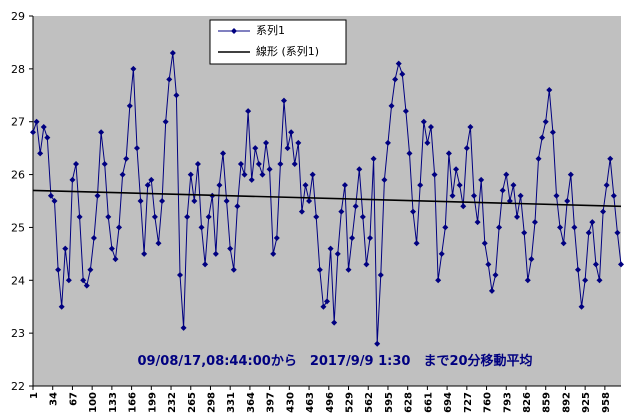  Describe the element at coordinates (231, 402) in the screenshot. I see `x-tick-label: 331` at that location.